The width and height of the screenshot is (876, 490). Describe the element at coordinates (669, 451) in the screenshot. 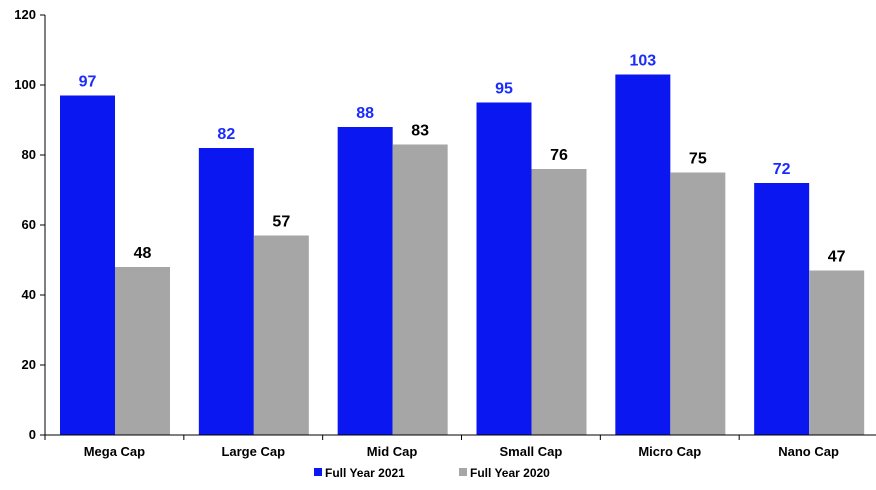

I see `x-tick-label: Micro Cap` at that location.